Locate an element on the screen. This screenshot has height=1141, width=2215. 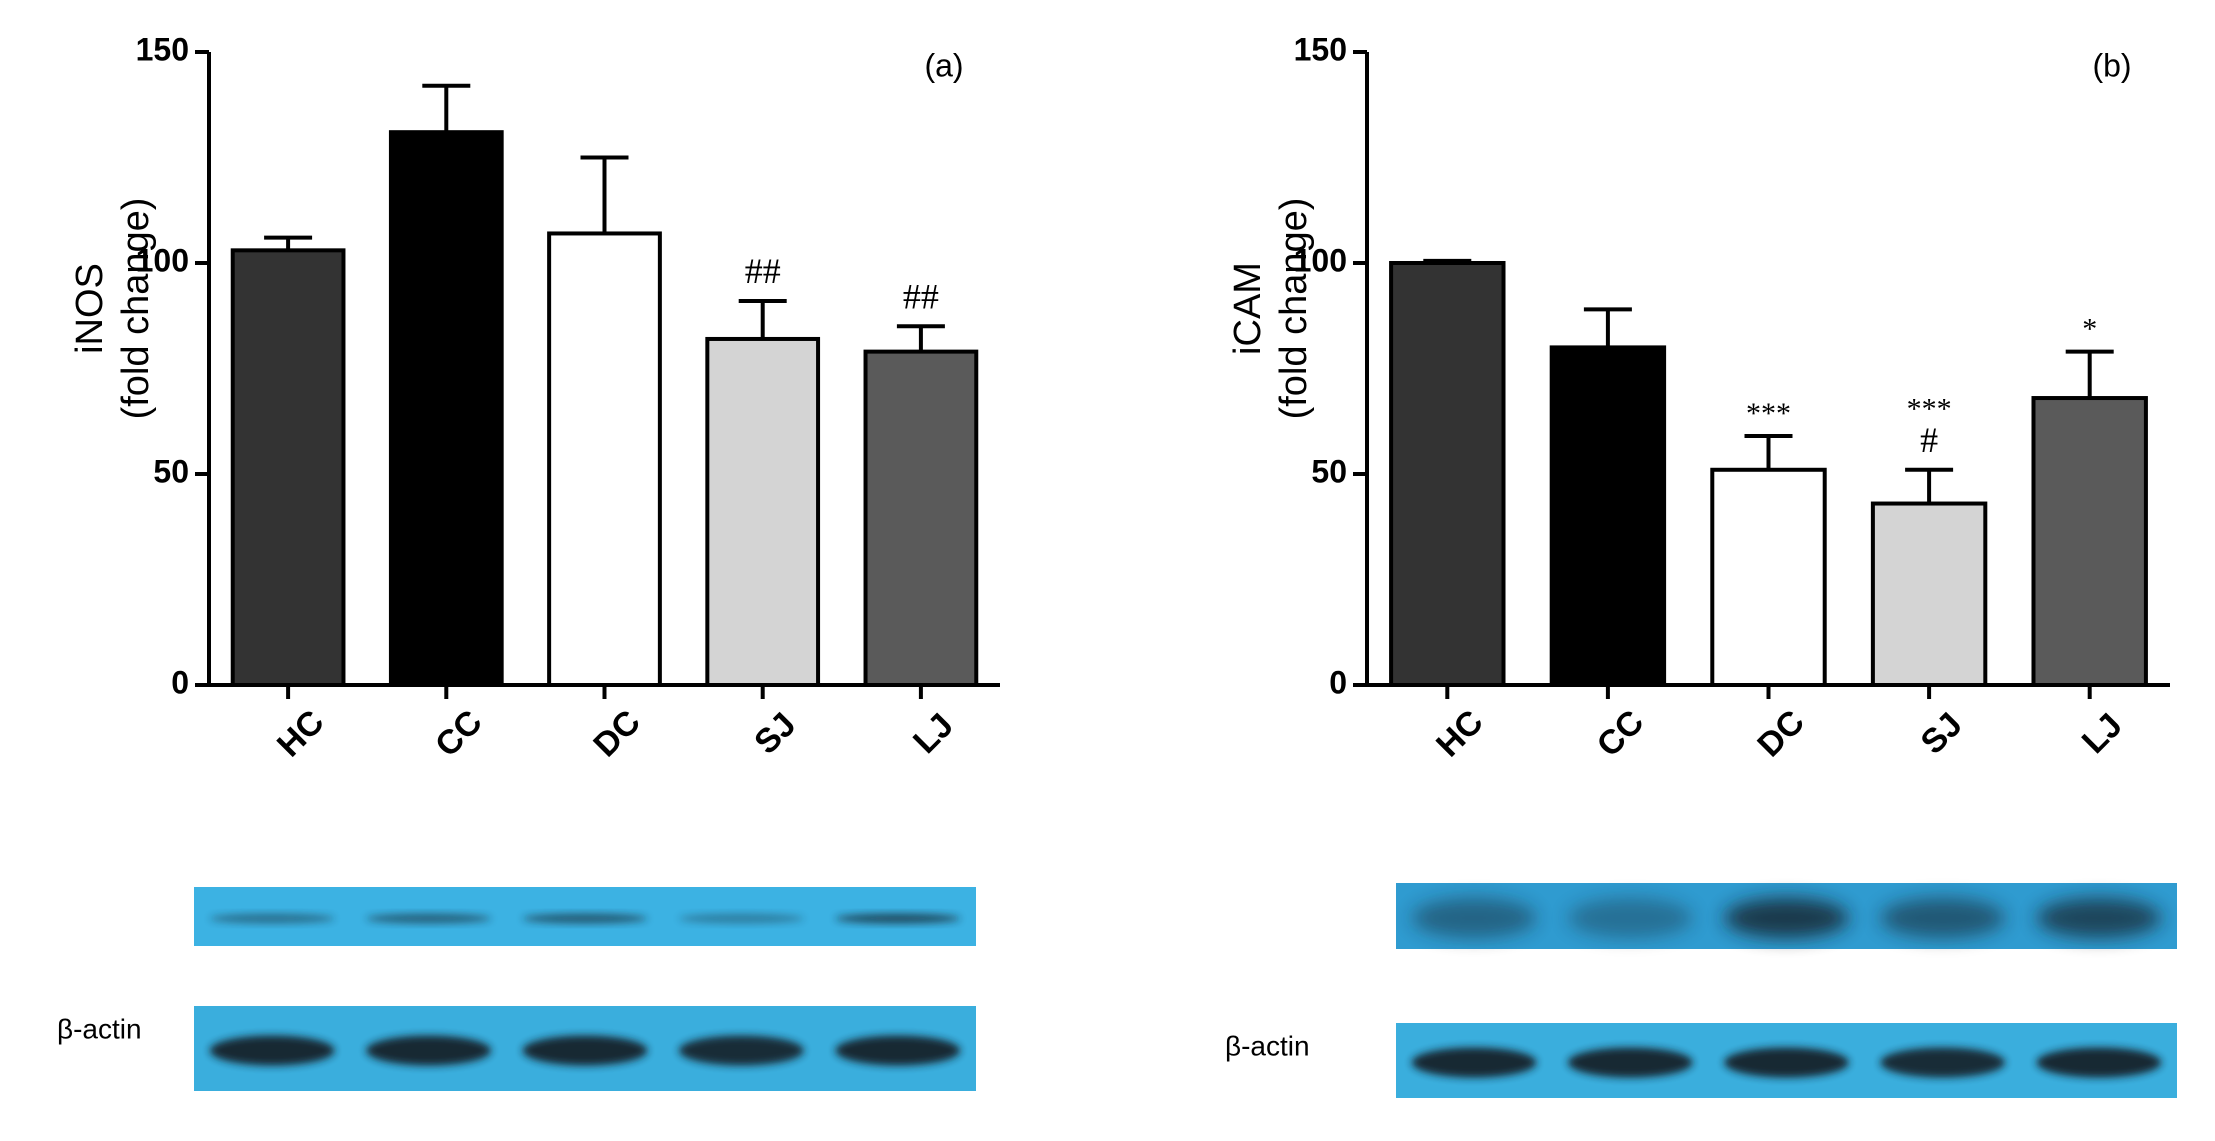
y-axis-label-line: iCAM is located at coordinates (1248, 308).